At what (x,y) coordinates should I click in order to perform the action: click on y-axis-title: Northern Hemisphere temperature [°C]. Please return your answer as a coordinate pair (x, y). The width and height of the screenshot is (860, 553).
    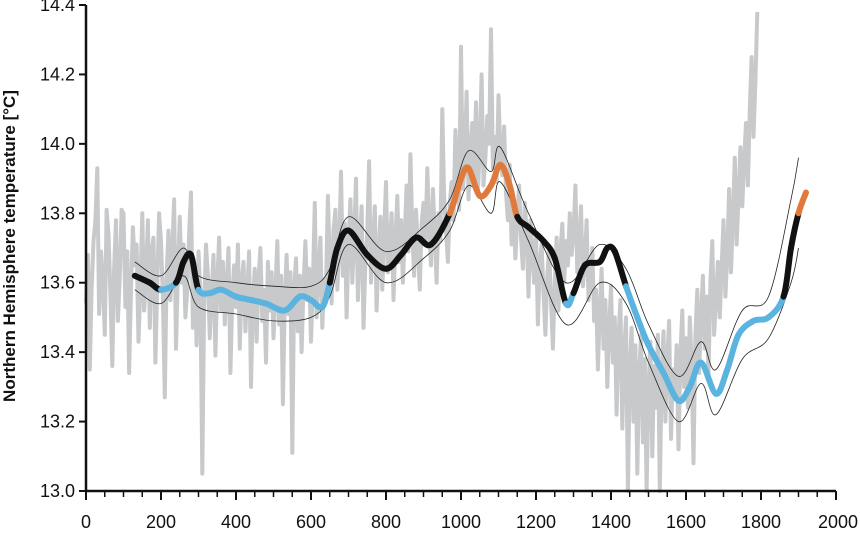
    Looking at the image, I should click on (9, 246).